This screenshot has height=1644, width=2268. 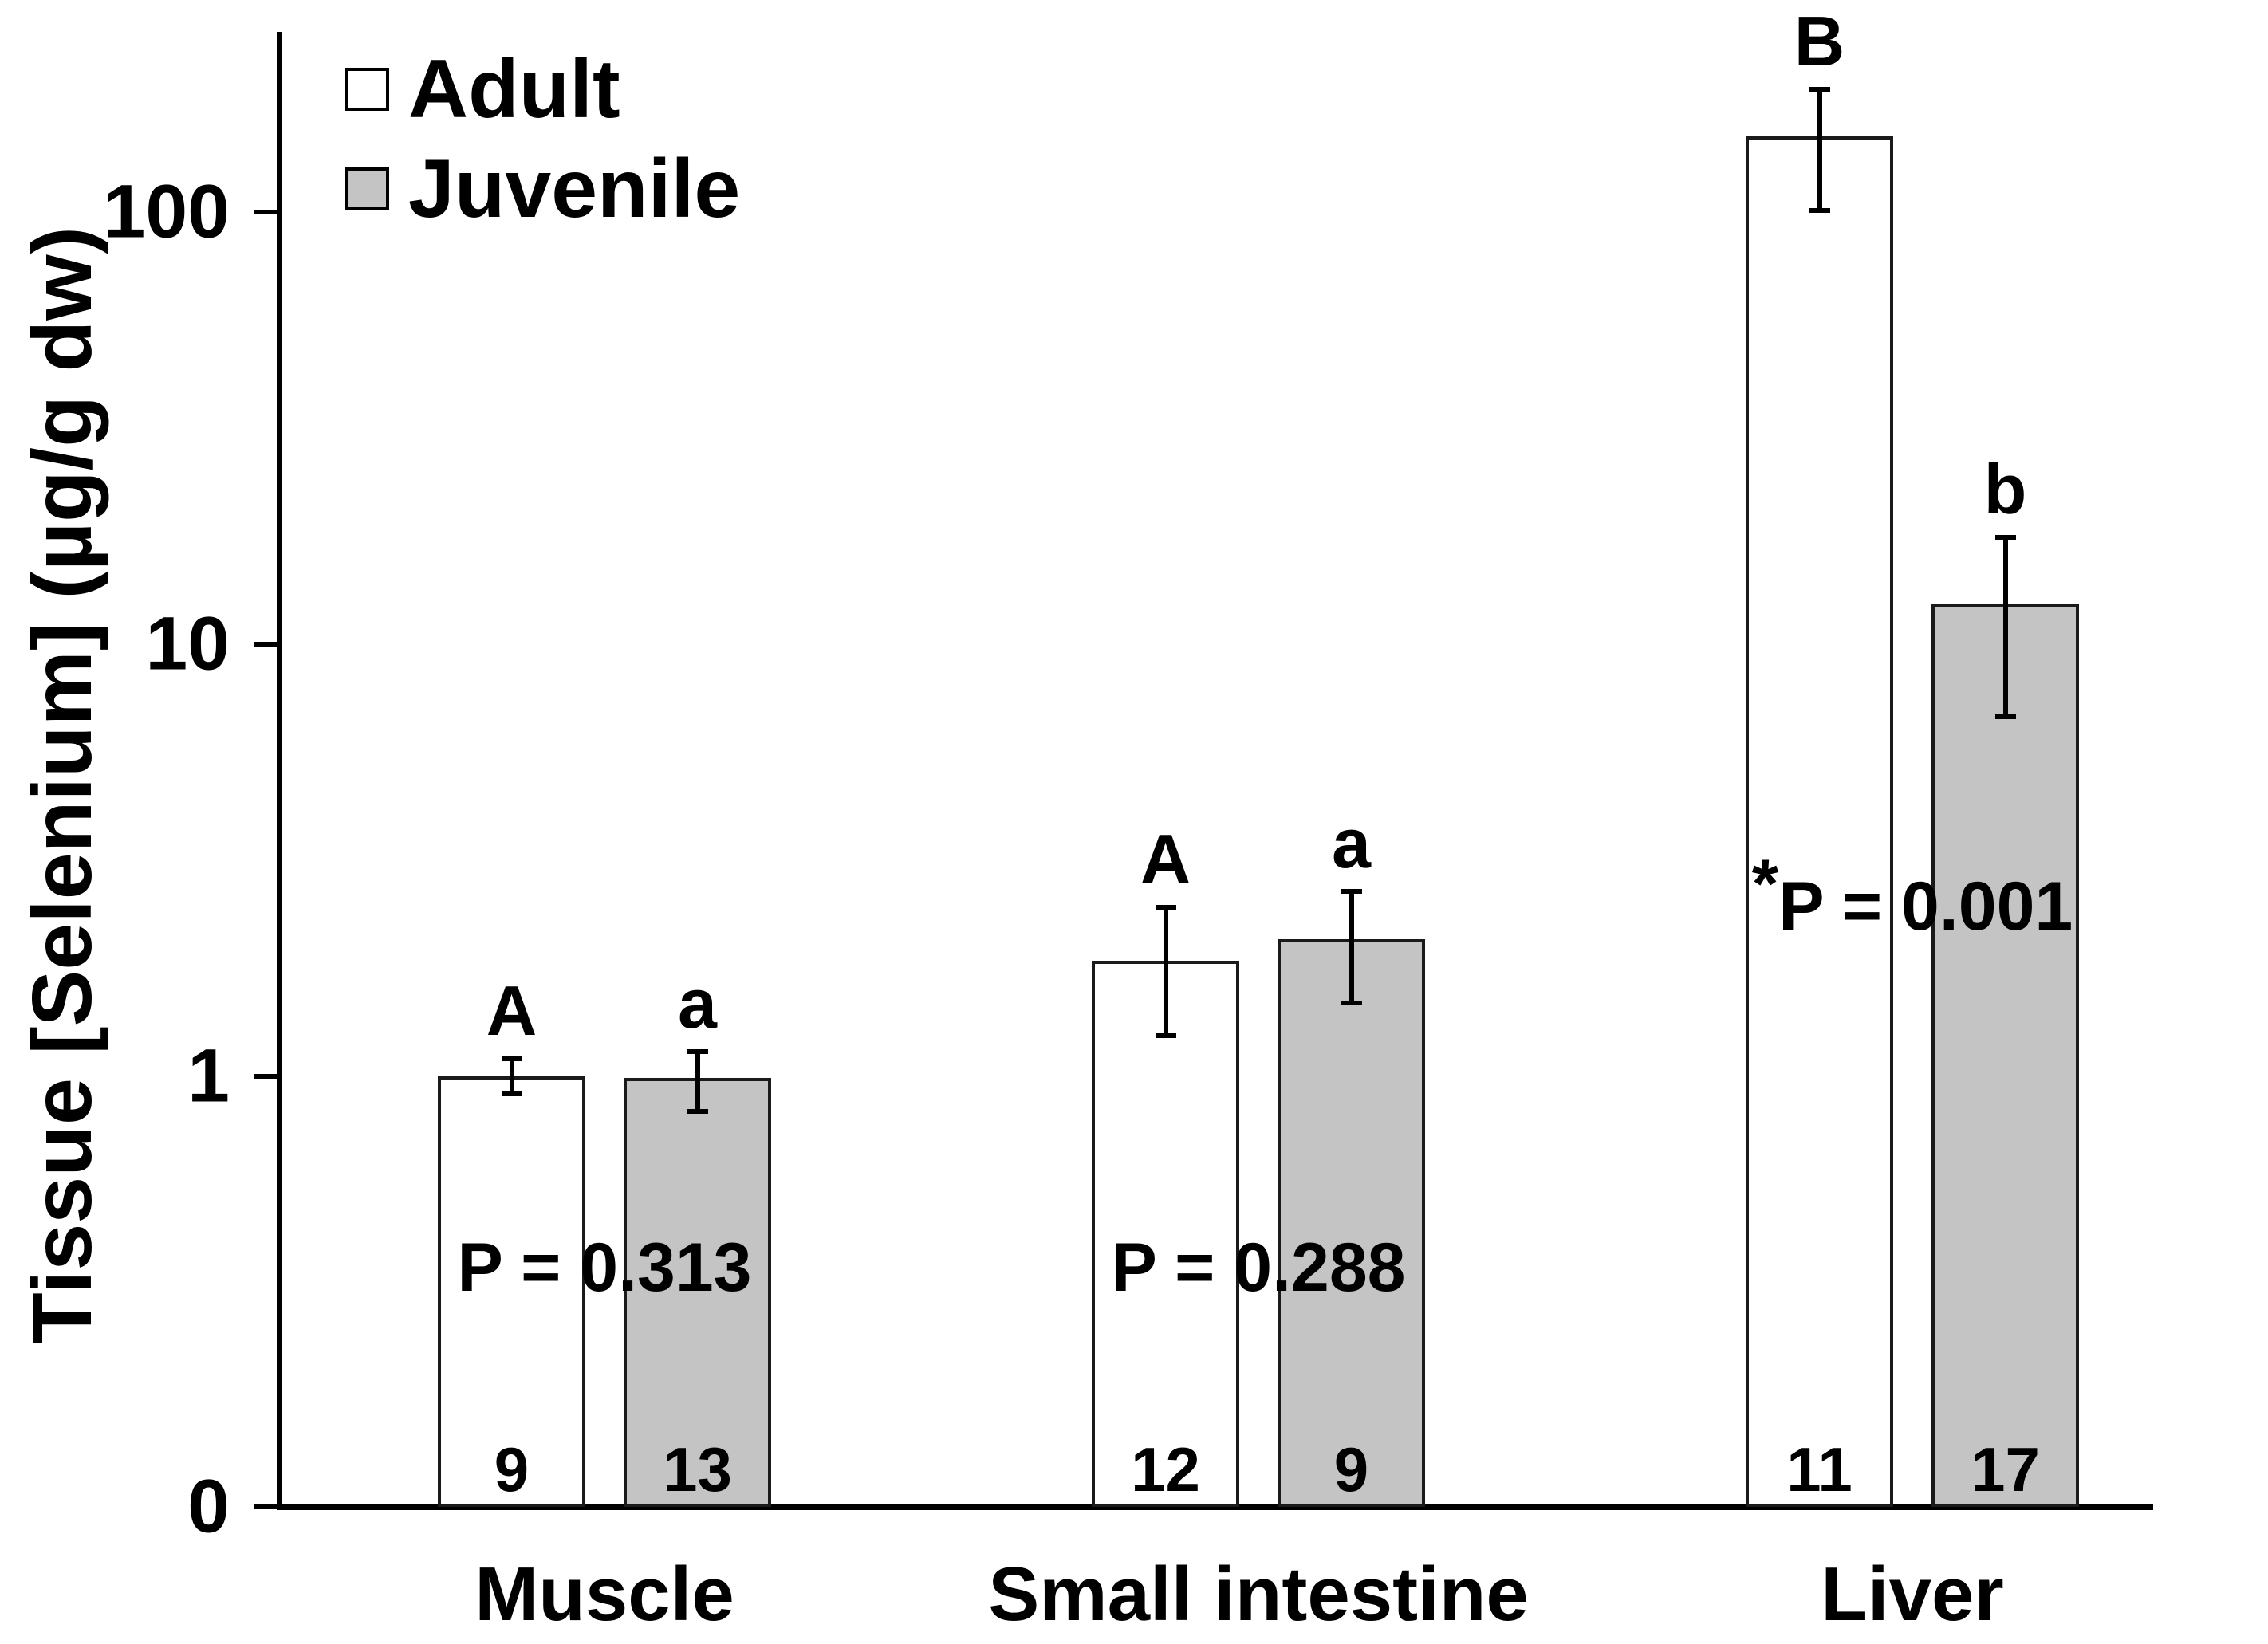 I want to click on legend-label-juvenile: Juvenile, so click(x=574, y=189).